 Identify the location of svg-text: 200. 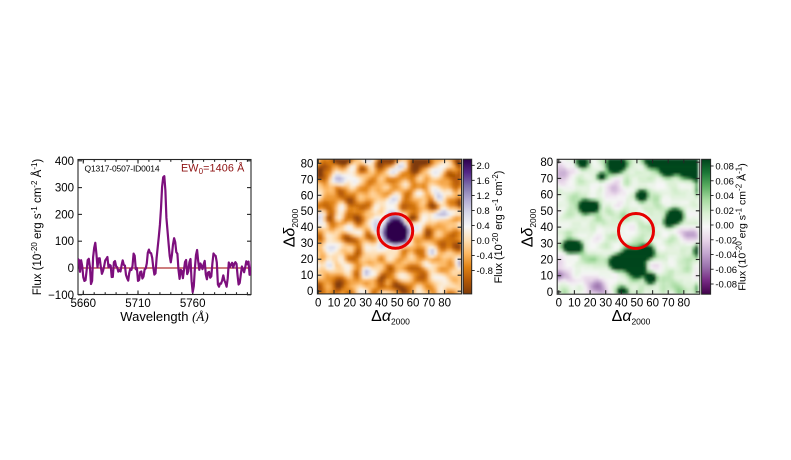
(64, 215).